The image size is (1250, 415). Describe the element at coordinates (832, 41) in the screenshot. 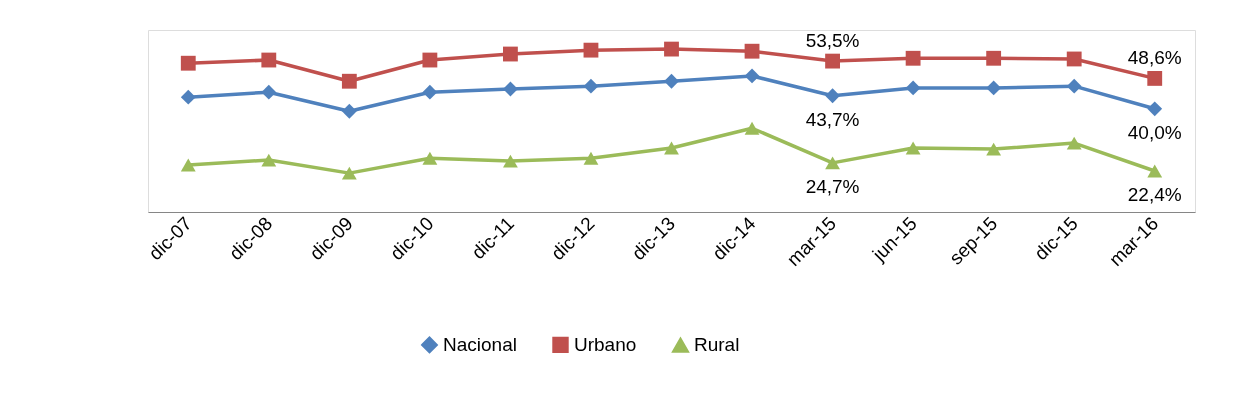

I see `data-label: 53,5%` at that location.